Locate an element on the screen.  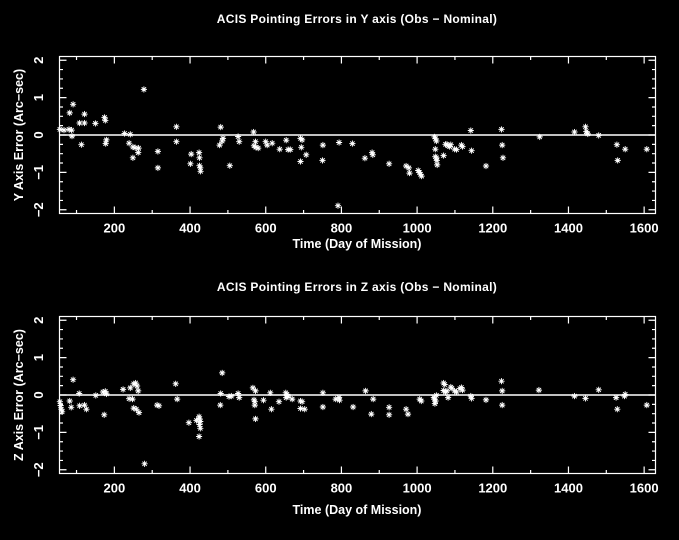
y-plot-x-axis-title: Time (Day of Mission) is located at coordinates (357, 244).